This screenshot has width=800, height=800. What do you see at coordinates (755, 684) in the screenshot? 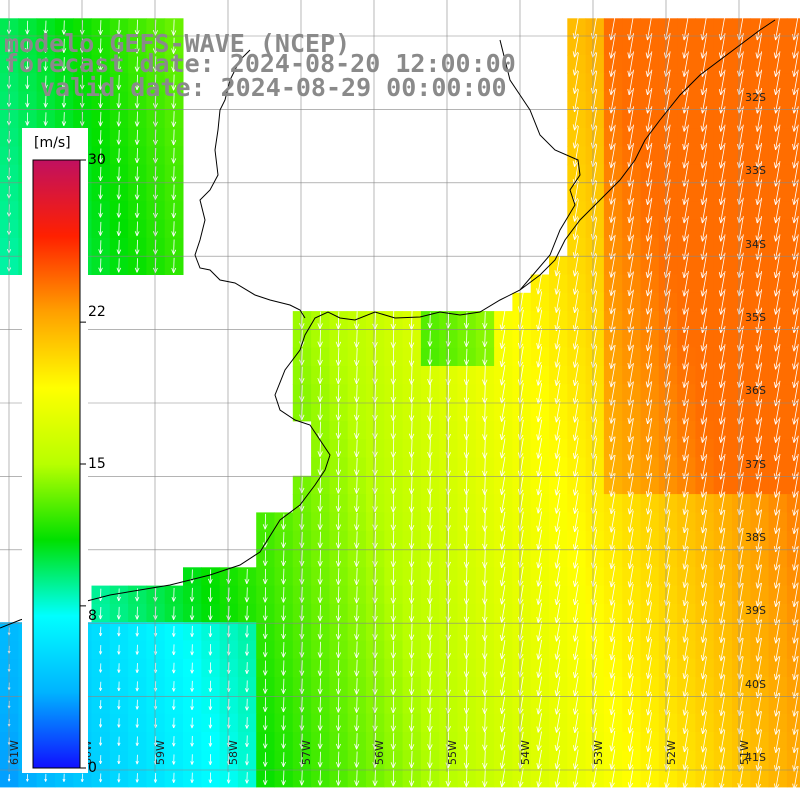
I see `lat-label: 40S` at bounding box center [755, 684].